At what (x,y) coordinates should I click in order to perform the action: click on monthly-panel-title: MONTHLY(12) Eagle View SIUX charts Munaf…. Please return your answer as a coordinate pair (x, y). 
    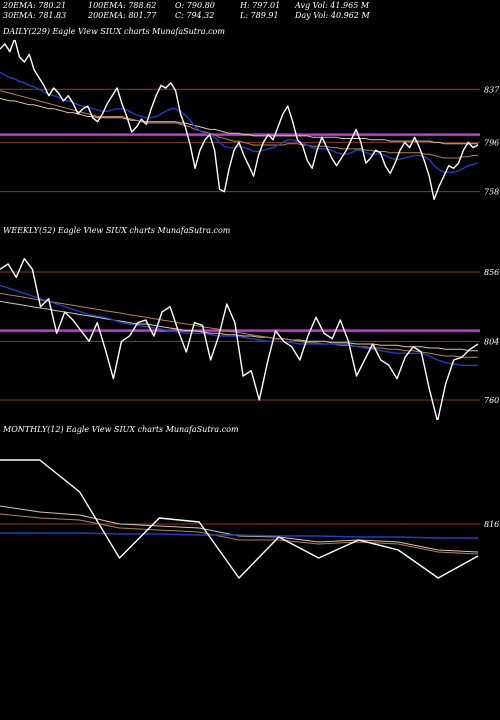
    Looking at the image, I should click on (121, 429).